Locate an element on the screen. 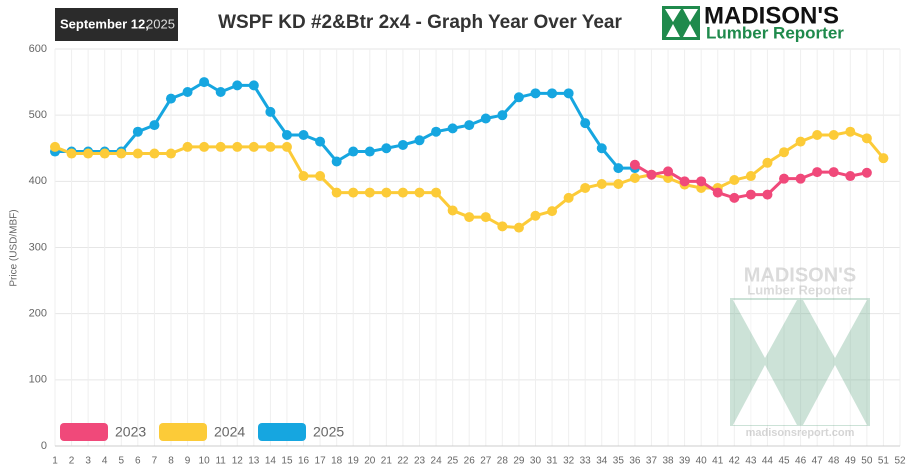 The height and width of the screenshot is (476, 913). x-tick-label: 45 is located at coordinates (784, 461).